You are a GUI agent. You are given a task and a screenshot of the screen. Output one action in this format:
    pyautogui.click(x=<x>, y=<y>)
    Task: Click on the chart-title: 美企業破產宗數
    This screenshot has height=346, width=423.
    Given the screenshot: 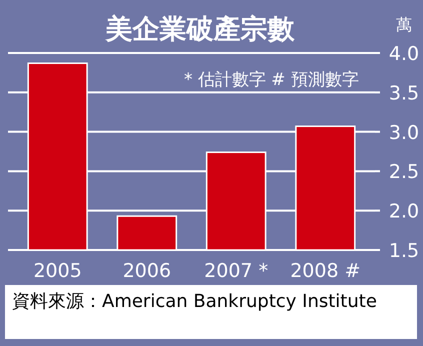 What is the action you would take?
    pyautogui.click(x=200, y=29)
    